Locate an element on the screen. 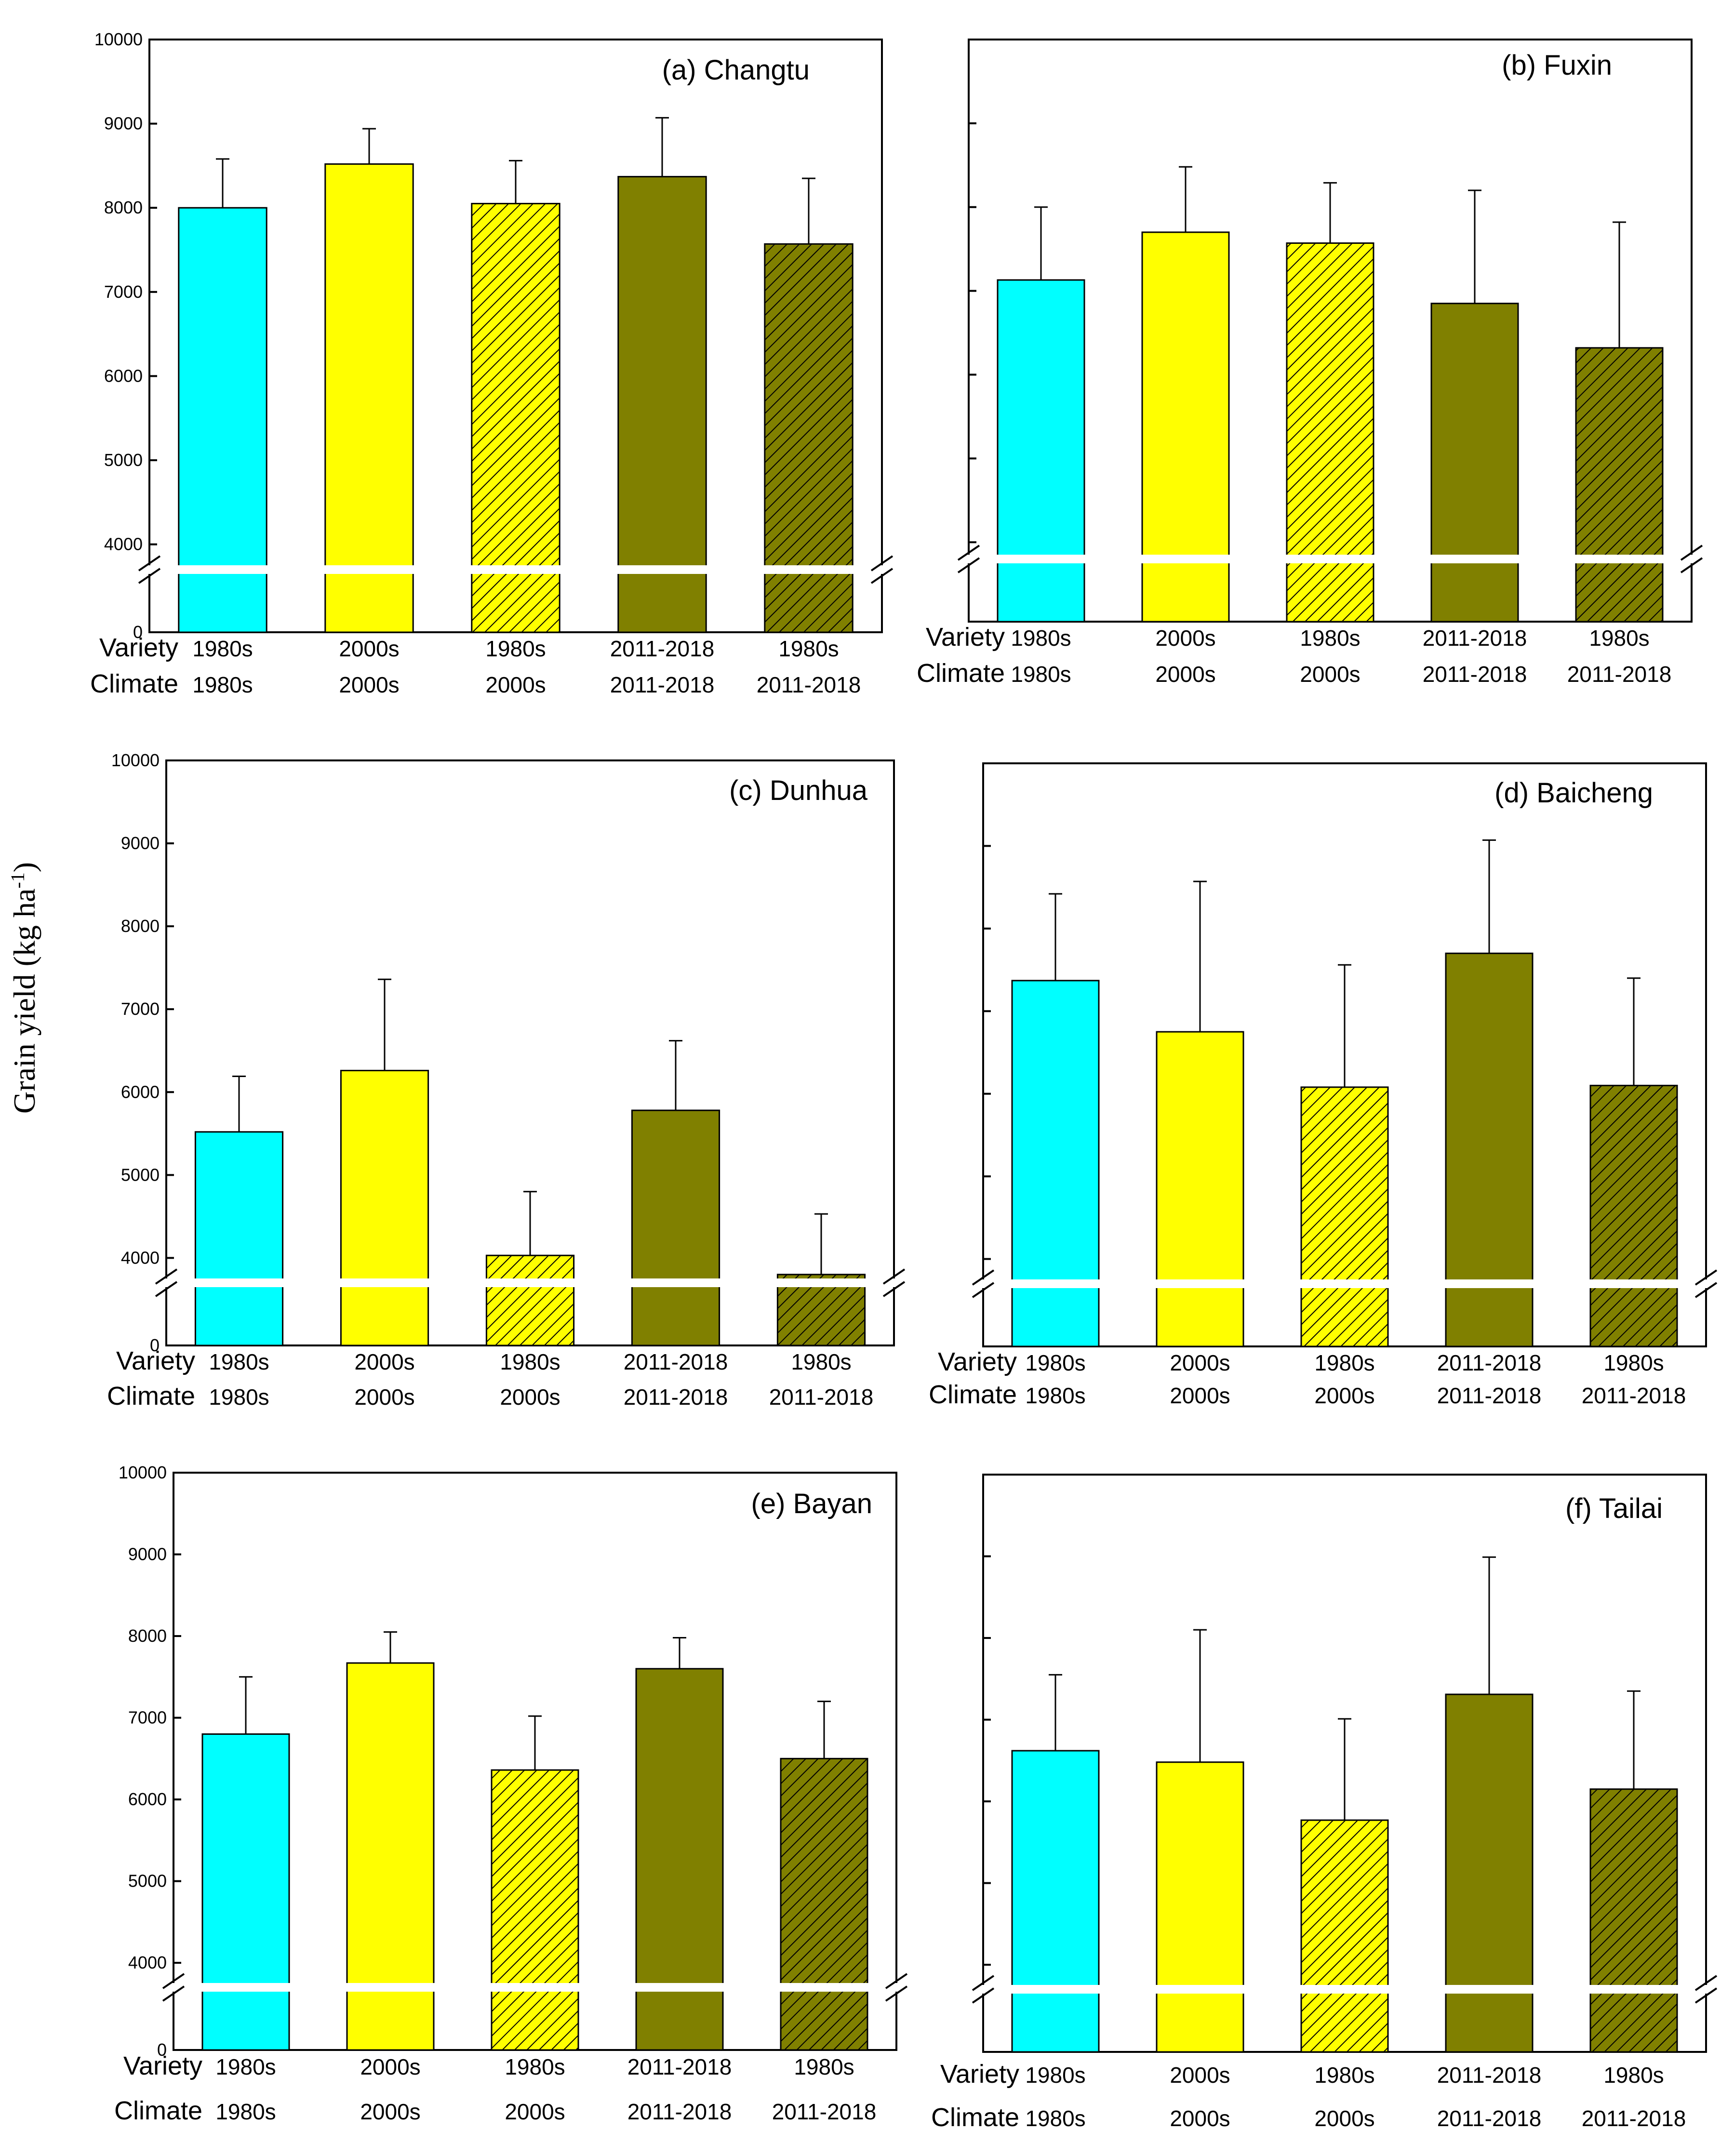  panel-title: (f) Tailai is located at coordinates (1614, 1508).